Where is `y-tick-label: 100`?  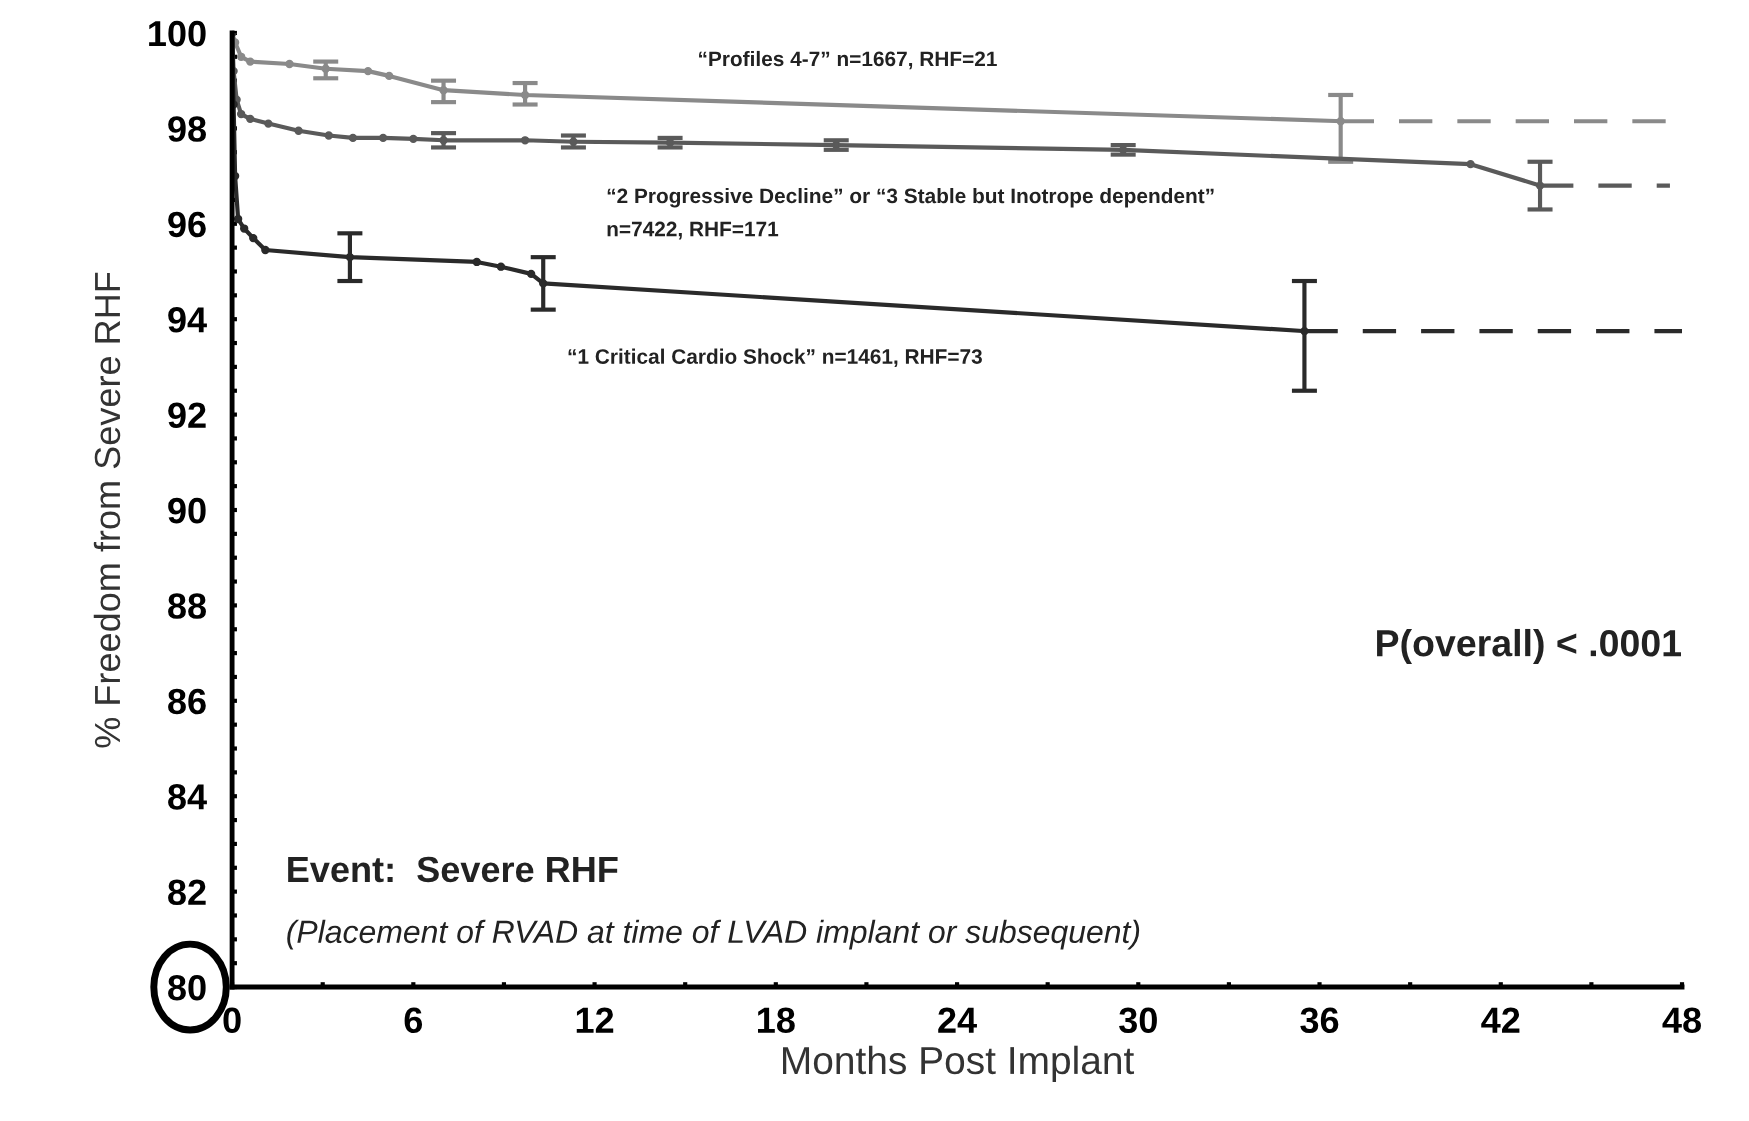 y-tick-label: 100 is located at coordinates (177, 33).